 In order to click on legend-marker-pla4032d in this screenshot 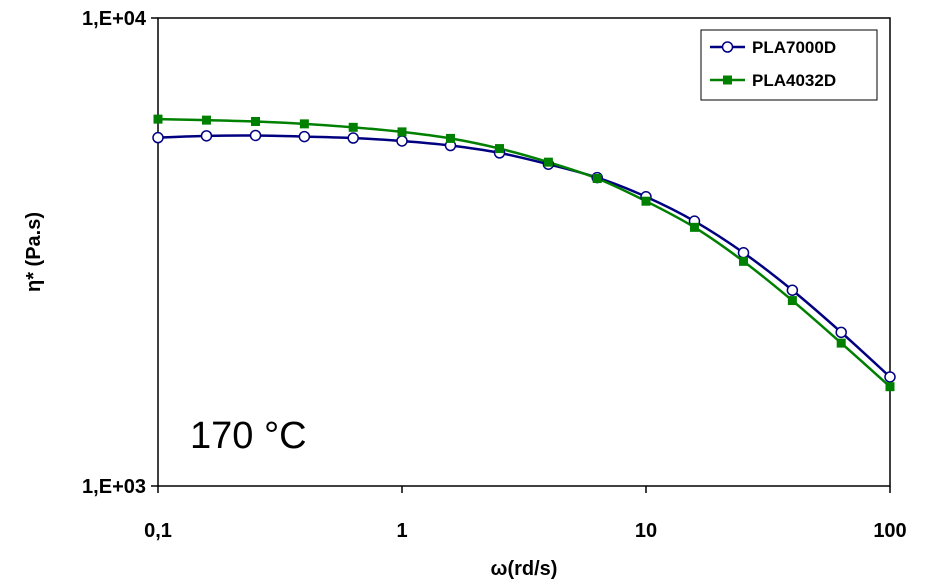, I will do `click(727, 80)`.